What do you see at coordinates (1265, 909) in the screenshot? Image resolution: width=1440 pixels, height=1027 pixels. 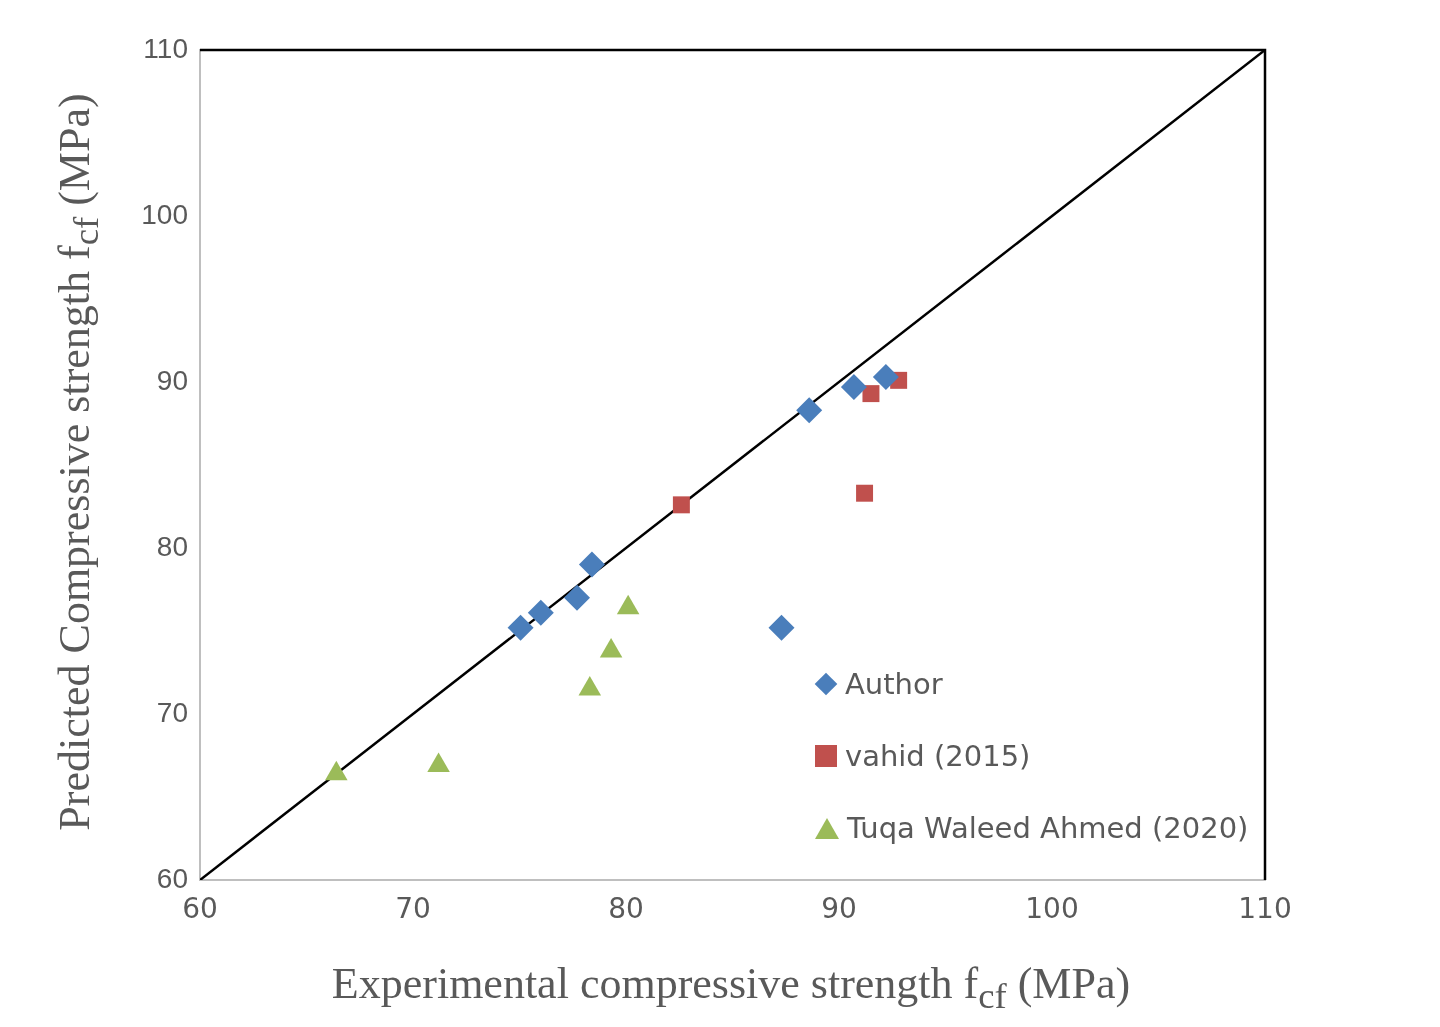 I see `x-tick-label: 110` at bounding box center [1265, 909].